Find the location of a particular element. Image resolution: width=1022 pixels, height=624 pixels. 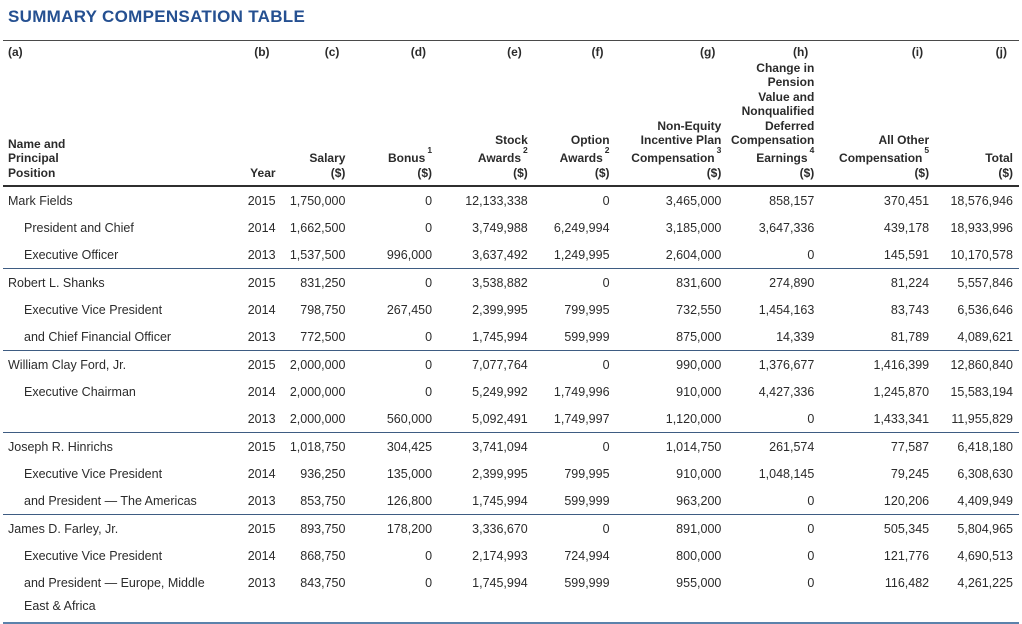

col-letter-d: (d) is located at coordinates (418, 52).